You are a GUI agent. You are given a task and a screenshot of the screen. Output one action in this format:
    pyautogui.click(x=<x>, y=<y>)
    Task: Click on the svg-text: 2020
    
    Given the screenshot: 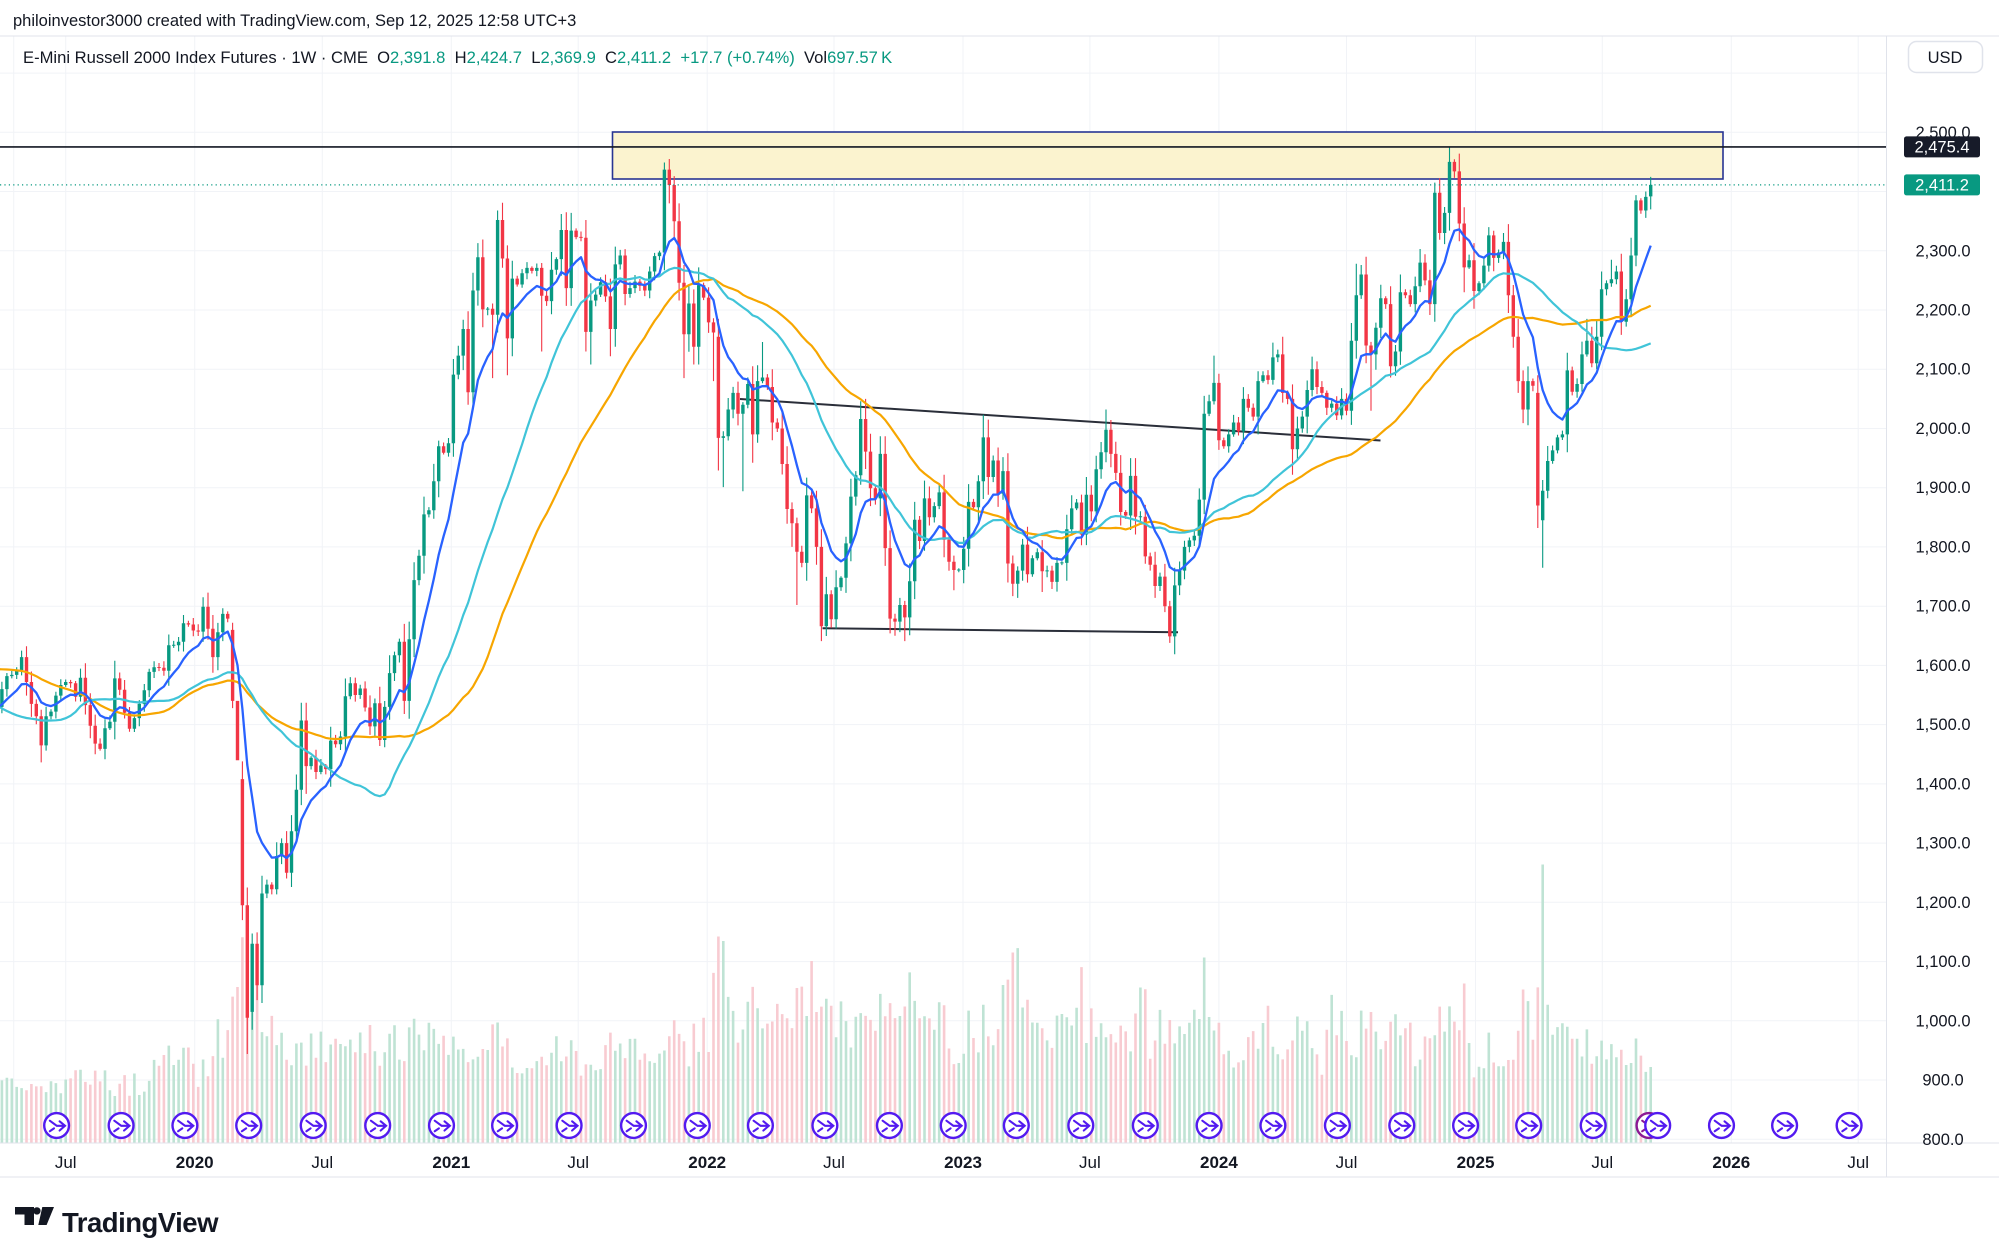 What is the action you would take?
    pyautogui.click(x=195, y=1162)
    